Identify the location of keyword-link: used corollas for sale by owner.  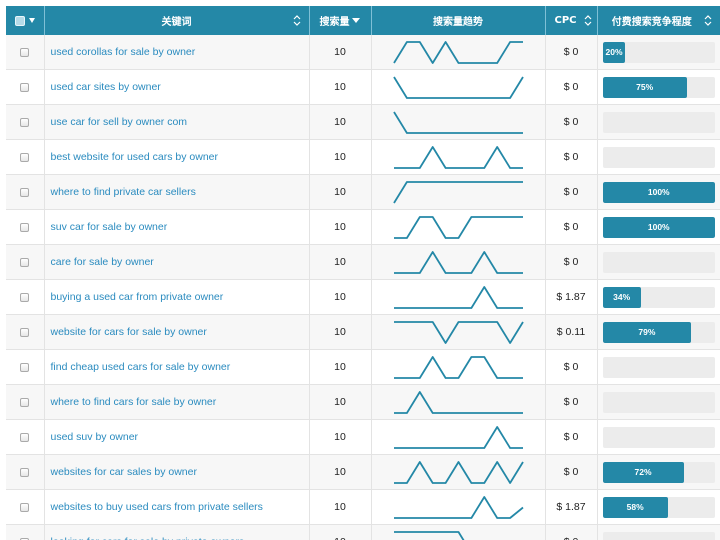
(123, 52).